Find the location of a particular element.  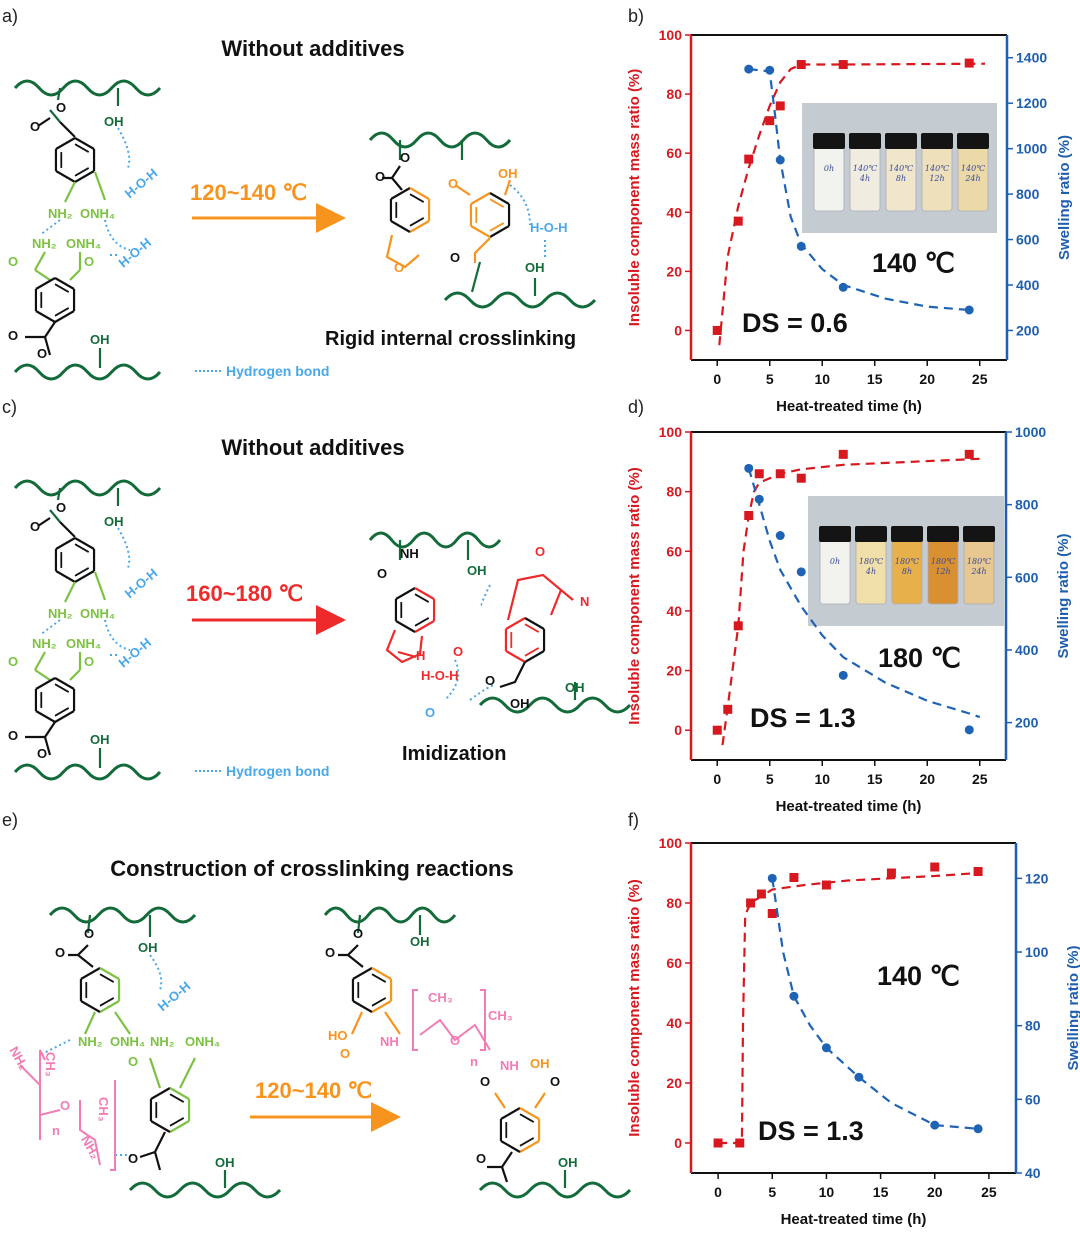

y-tick-label-left: 100 is located at coordinates (671, 432).